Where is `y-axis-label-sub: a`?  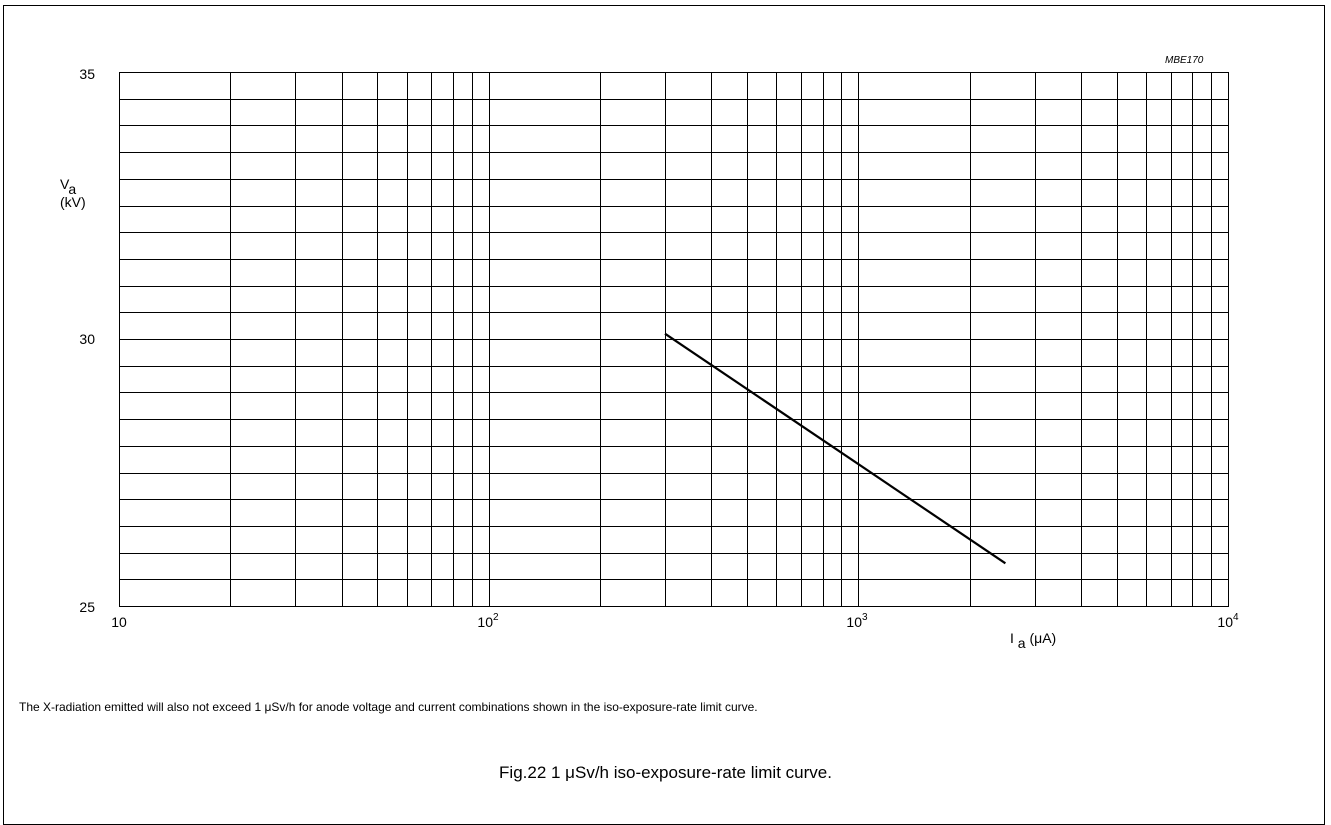
y-axis-label-sub: a is located at coordinates (72, 189).